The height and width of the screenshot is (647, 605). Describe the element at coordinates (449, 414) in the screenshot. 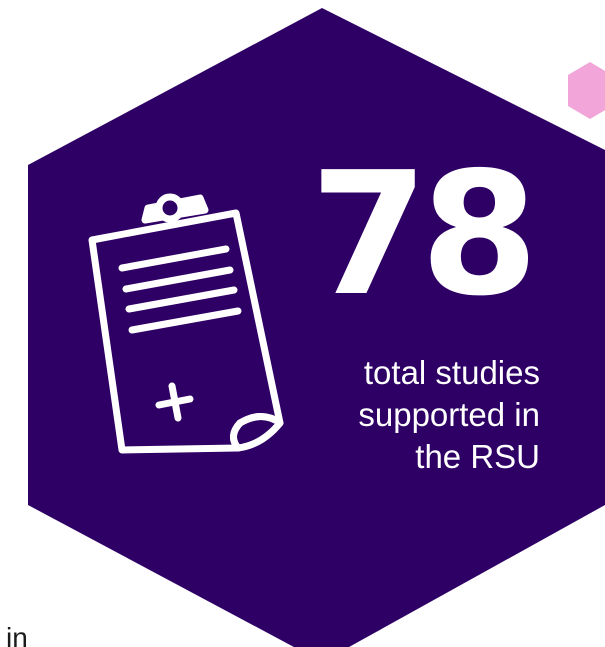

I see `stat-caption-line: supported in` at that location.